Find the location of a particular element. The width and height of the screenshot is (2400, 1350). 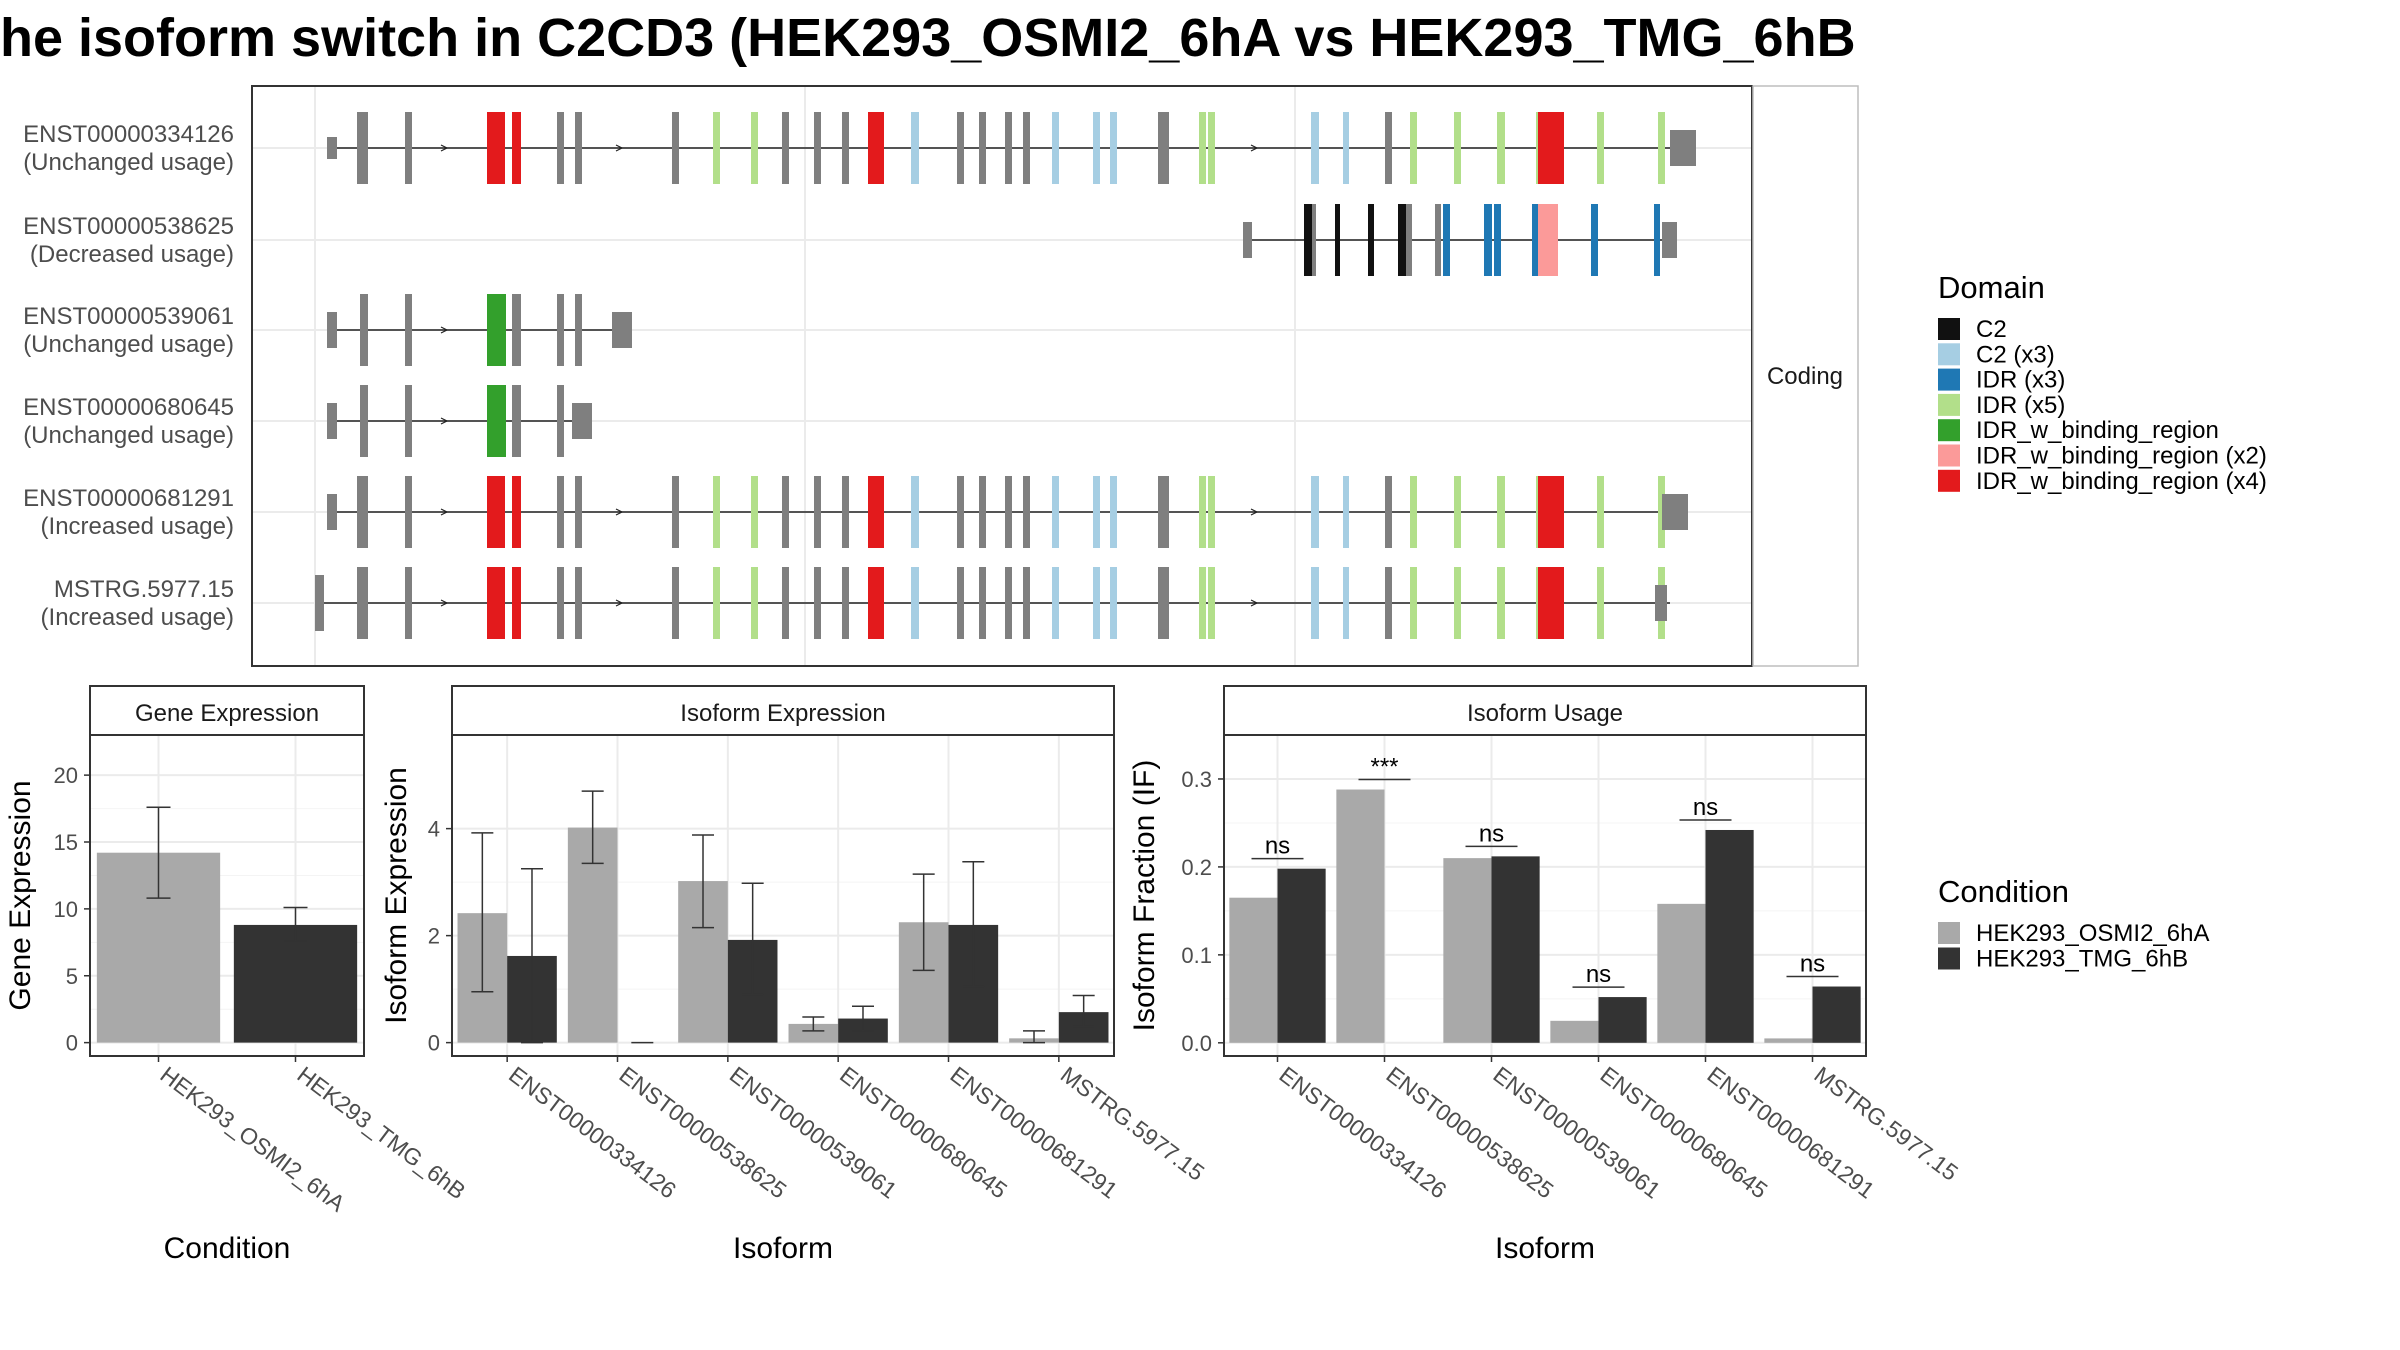

facet-label: Gene Expression is located at coordinates (227, 713).